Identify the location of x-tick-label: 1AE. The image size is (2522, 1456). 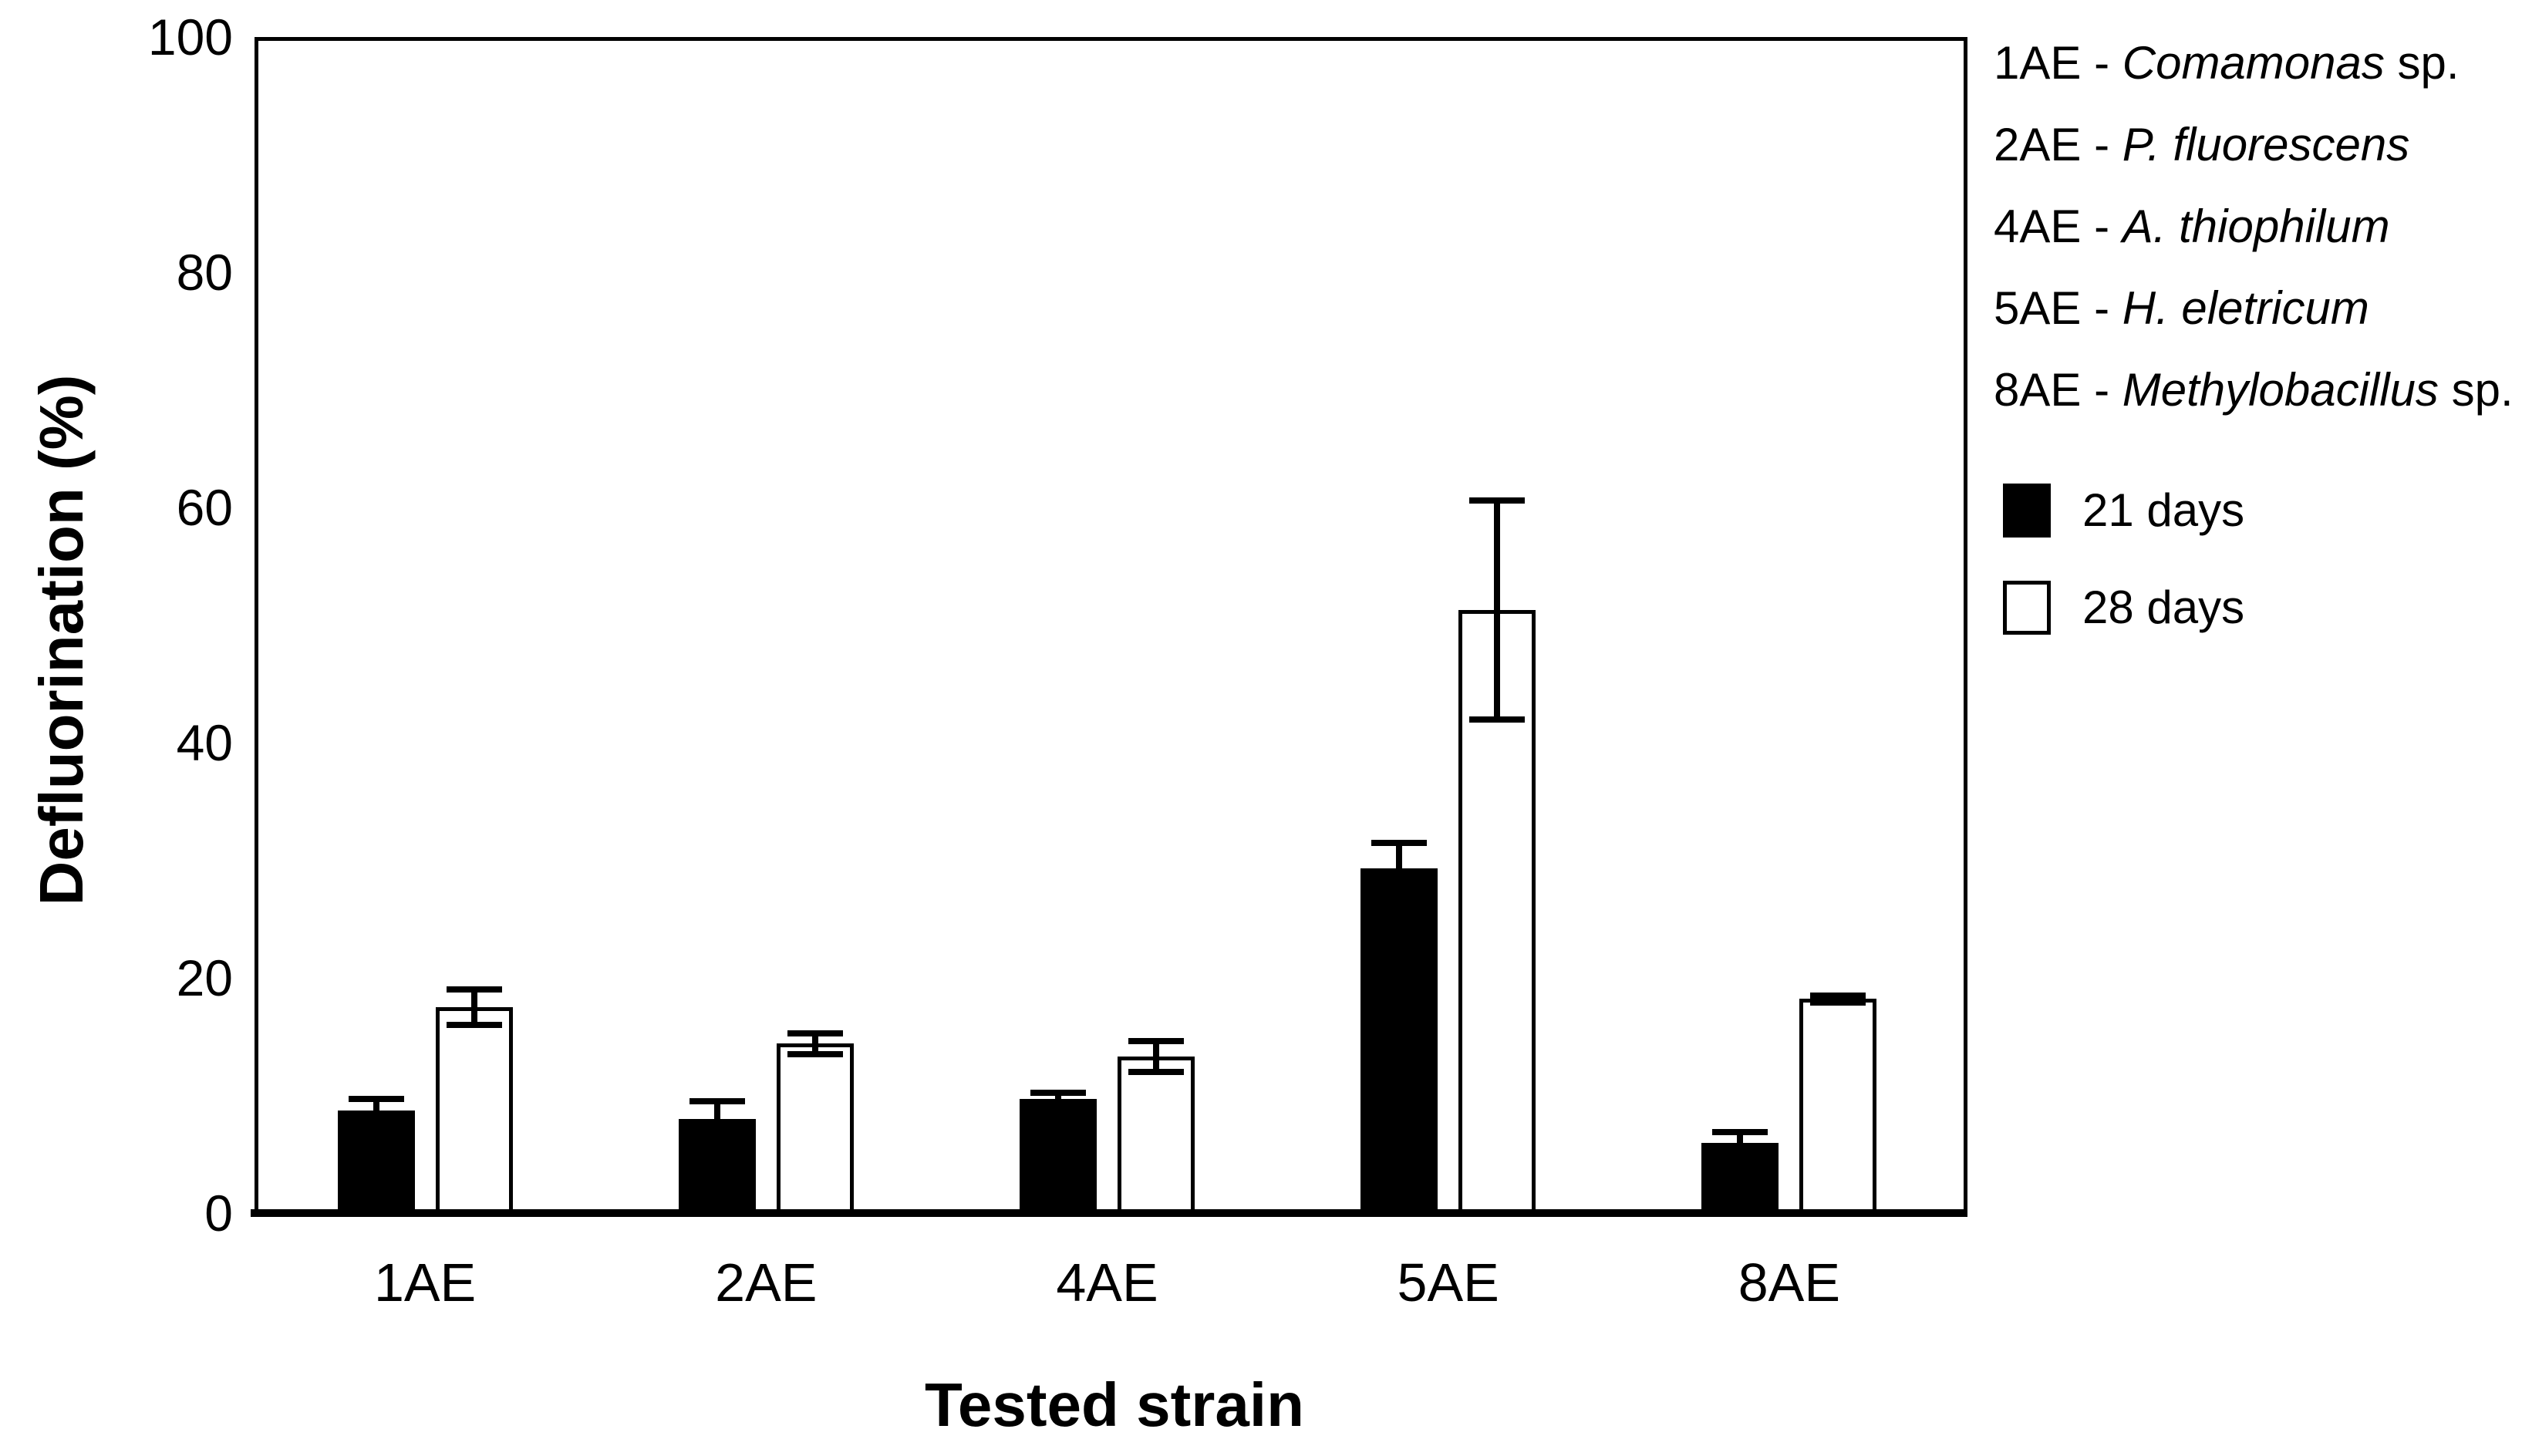
(425, 1283).